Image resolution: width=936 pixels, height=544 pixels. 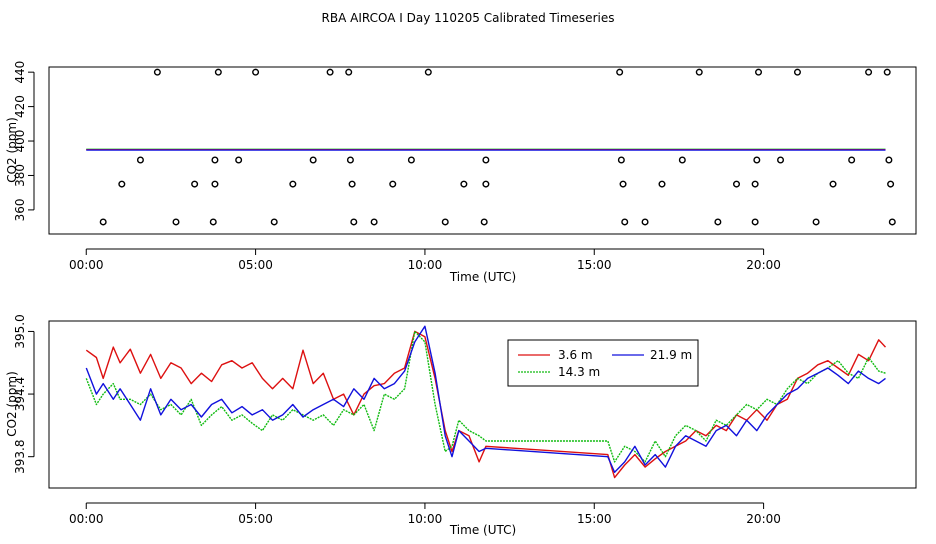 What do you see at coordinates (255, 519) in the screenshot?
I see `bottom-x-tick-label: 05:00` at bounding box center [255, 519].